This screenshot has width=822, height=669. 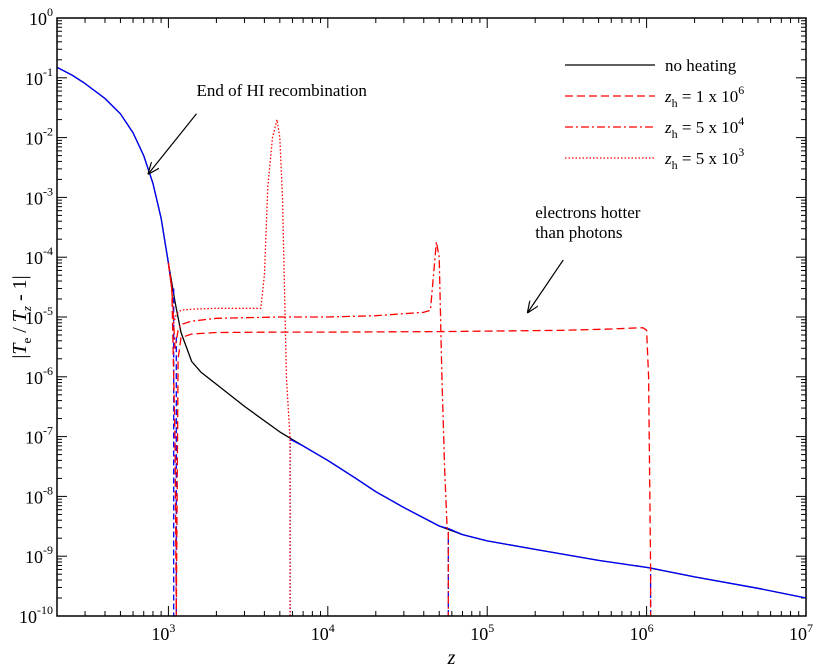 What do you see at coordinates (482, 632) in the screenshot?
I see `x-tick-label: 10⁵` at bounding box center [482, 632].